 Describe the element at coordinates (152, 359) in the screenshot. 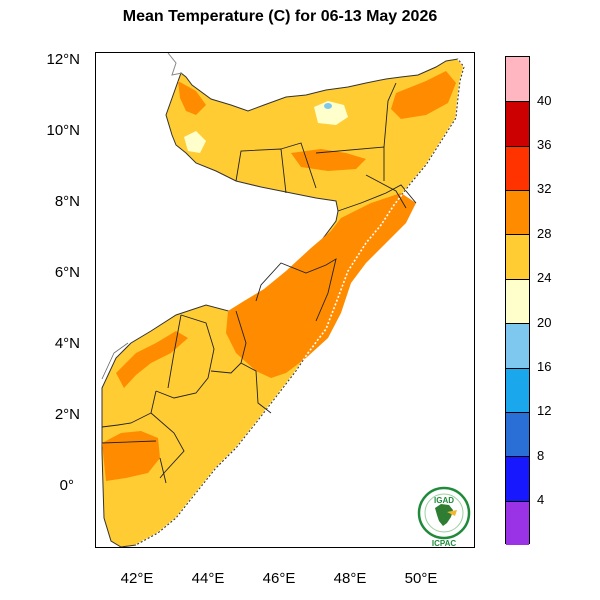

I see `warm-zone-west` at that location.